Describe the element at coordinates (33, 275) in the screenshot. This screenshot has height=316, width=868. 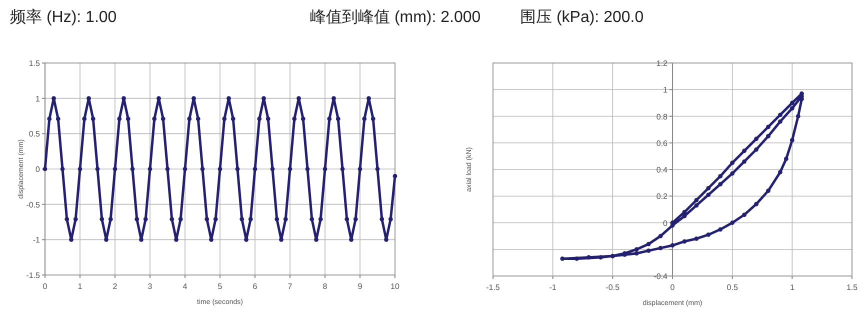
I see `y-tick-label: -1.5` at that location.